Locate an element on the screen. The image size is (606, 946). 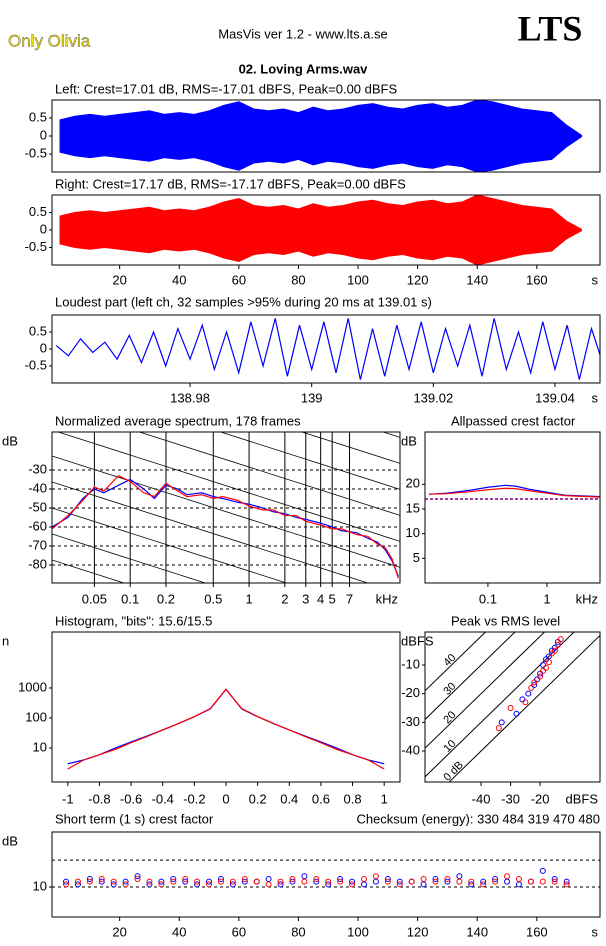
x-tick-label: 160 is located at coordinates (537, 279).